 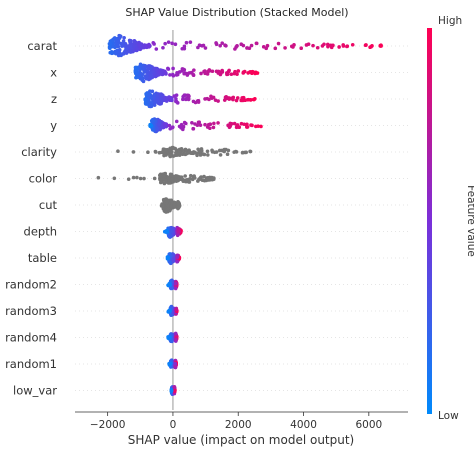 I want to click on x-ticks: −2000 0 2000 4000 6000, so click(x=236, y=421).